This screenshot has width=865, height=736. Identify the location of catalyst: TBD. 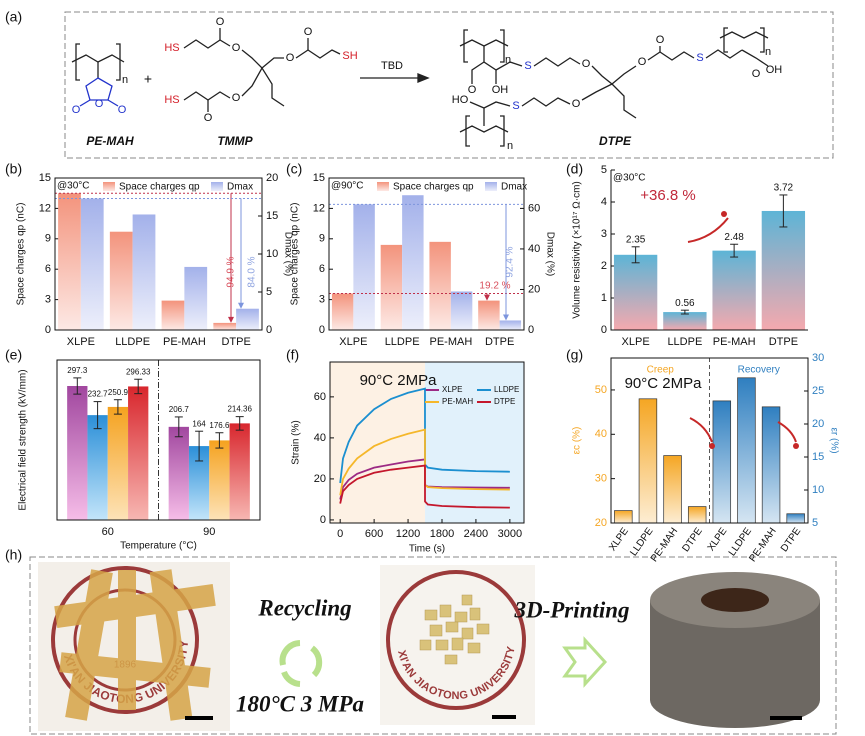
(392, 66).